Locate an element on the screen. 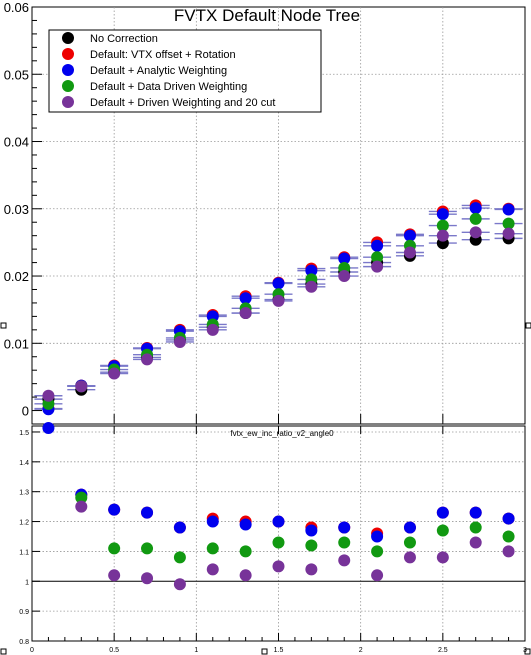  y-tick-label: 0.03 is located at coordinates (16, 209).